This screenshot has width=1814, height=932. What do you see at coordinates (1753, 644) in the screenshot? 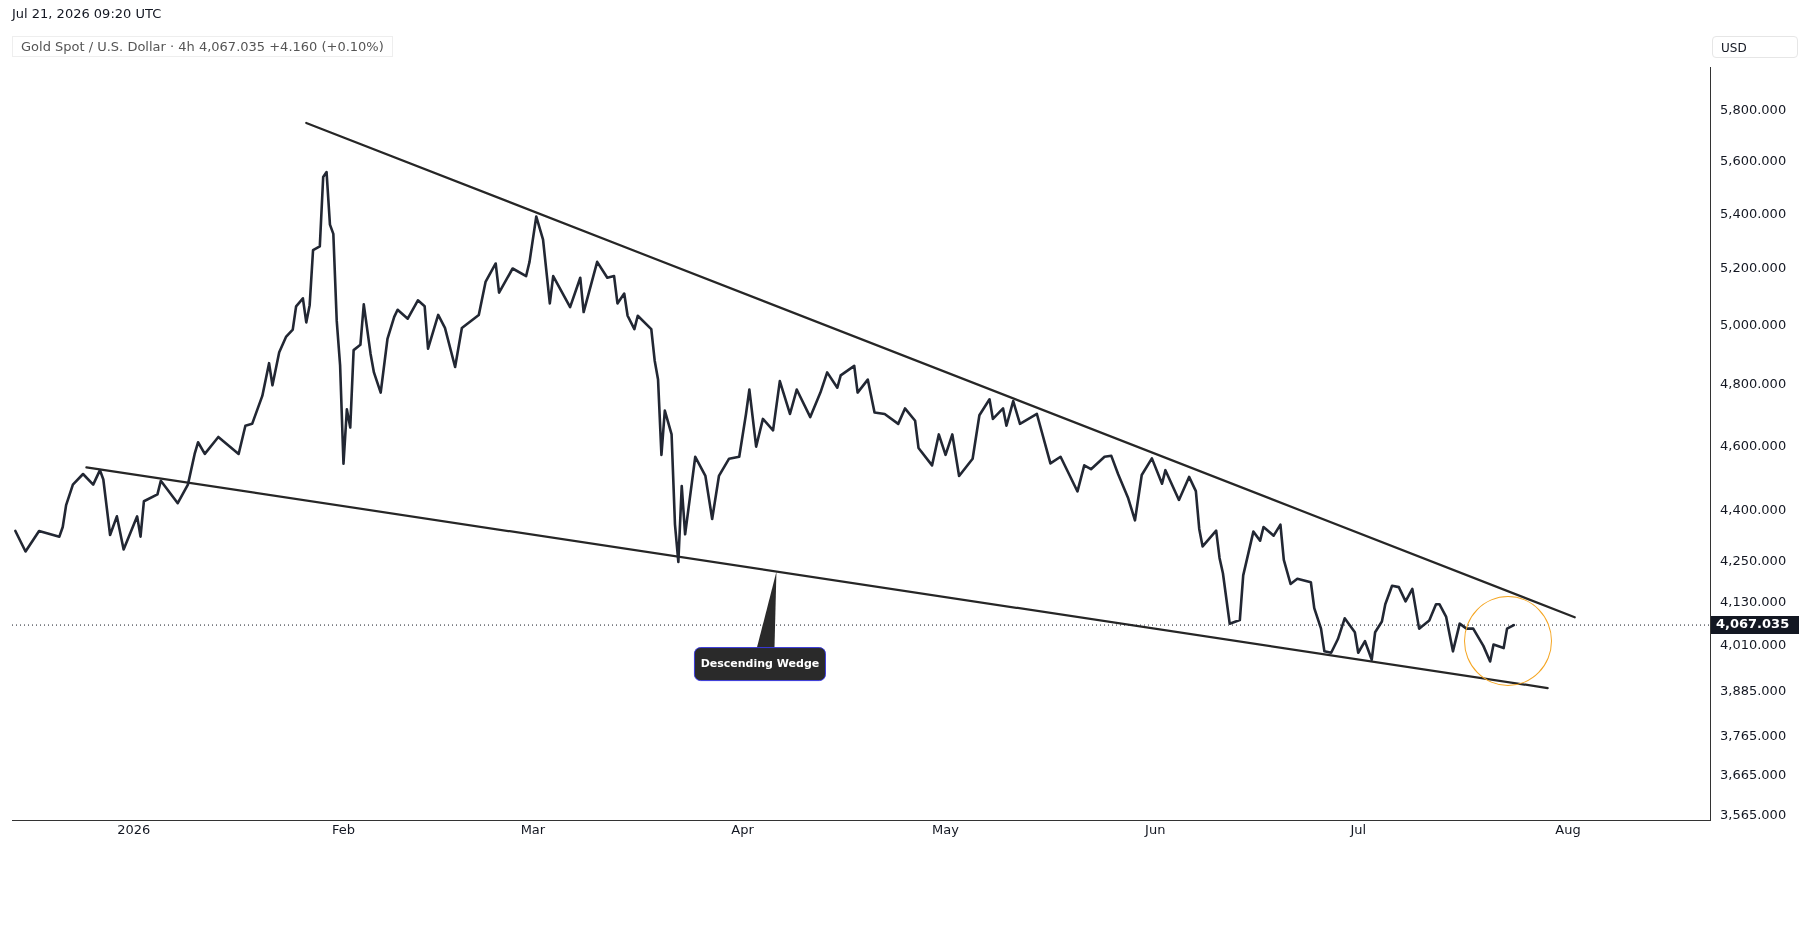
I see `y-tick-label: 4,010.000` at bounding box center [1753, 644].